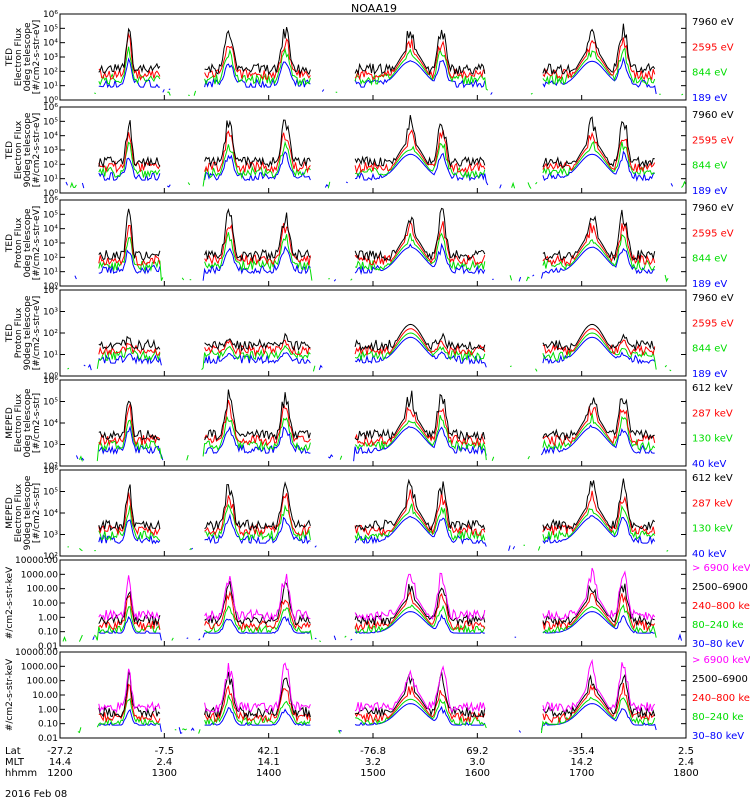 This screenshot has height=800, width=750. I want to click on panel-2-legend-entry: 2595 eV, so click(713, 140).